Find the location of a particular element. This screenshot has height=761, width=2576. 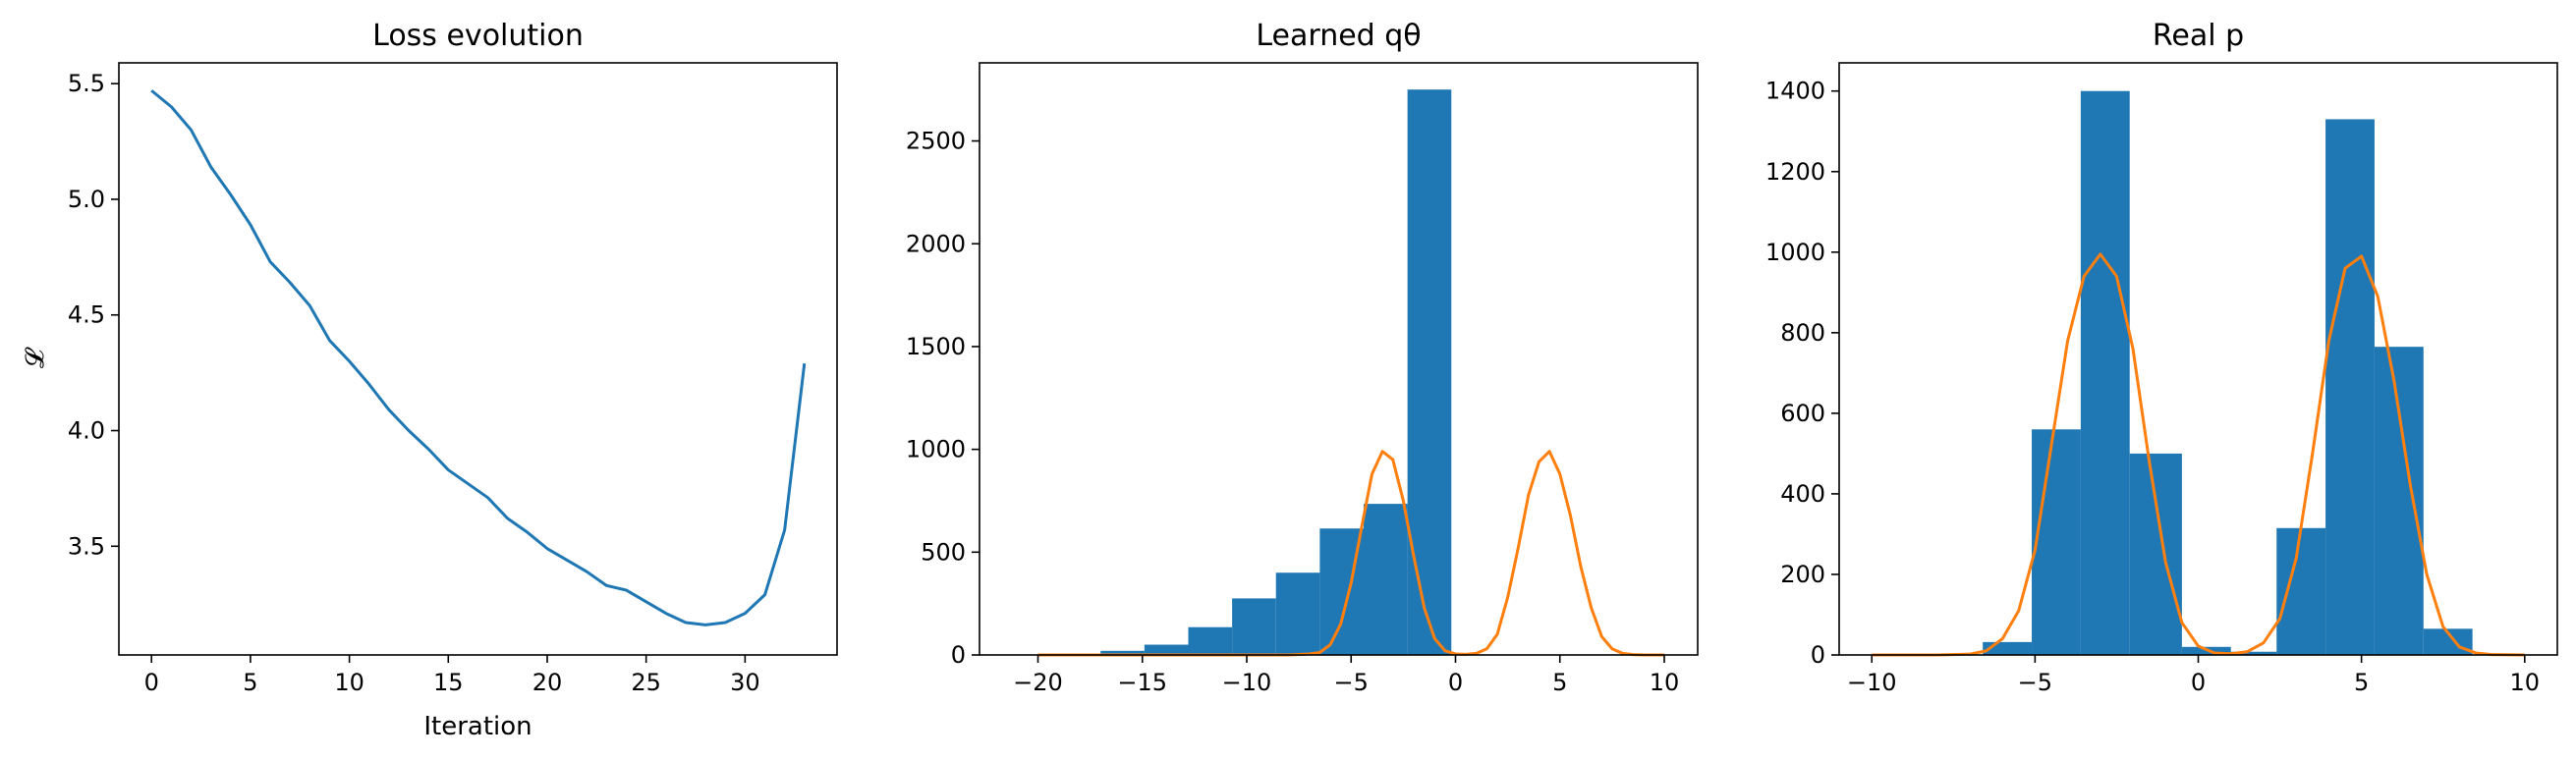

x-tick-label: 25 is located at coordinates (646, 682).